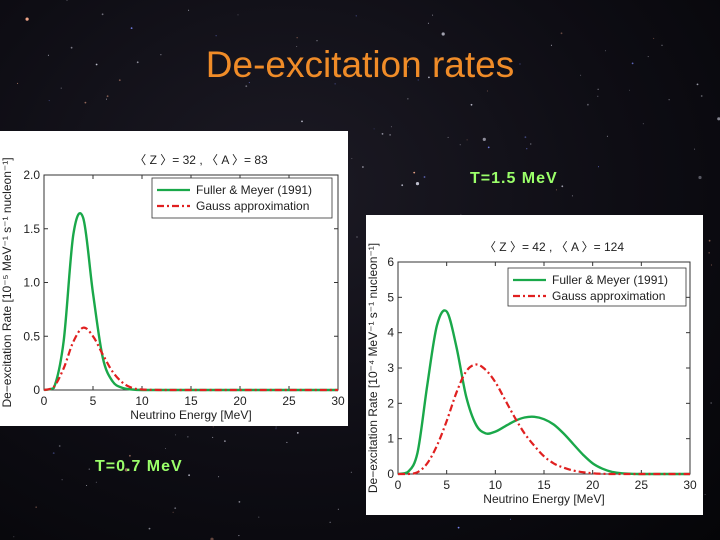  I want to click on y-tick-label: 2, so click(390, 403).